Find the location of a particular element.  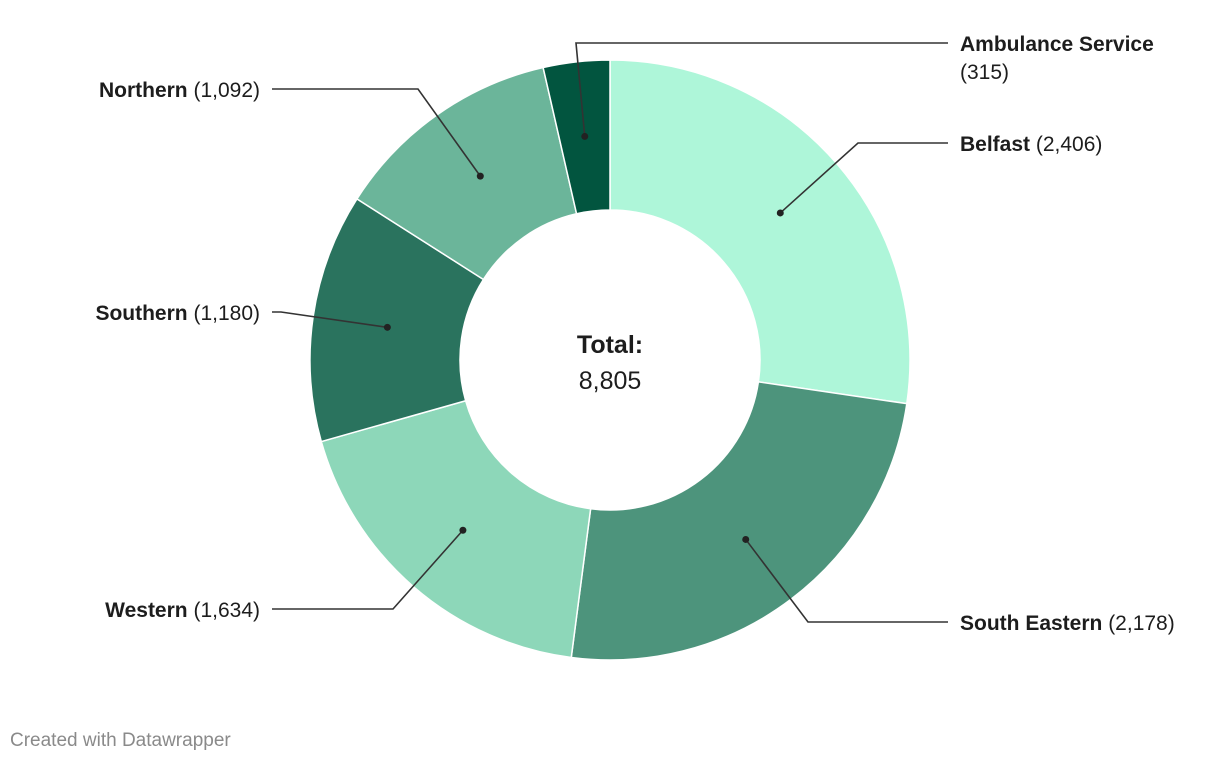

slice-value-ambulance-service: (315) is located at coordinates (984, 72).